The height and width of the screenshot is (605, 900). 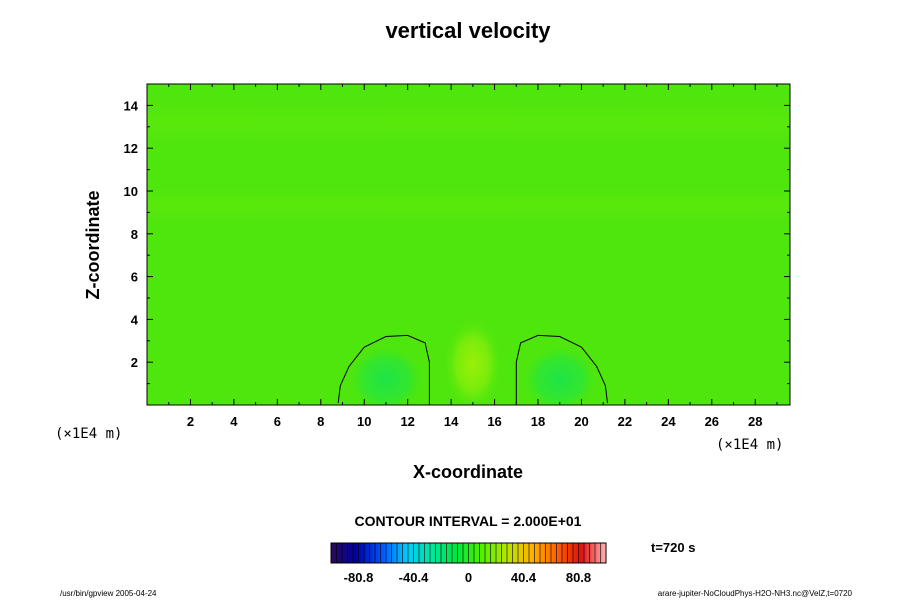 I want to click on x-tick-label: 24, so click(x=668, y=421).